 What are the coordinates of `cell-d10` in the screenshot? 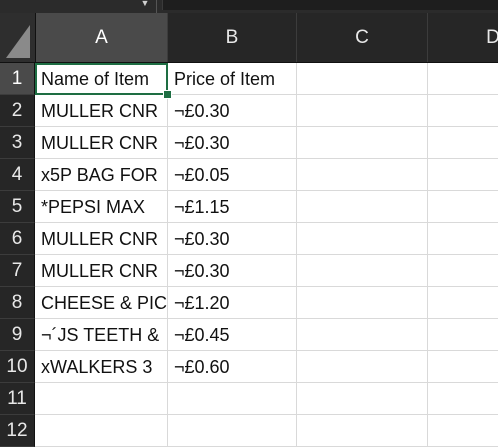 It's located at (463, 367).